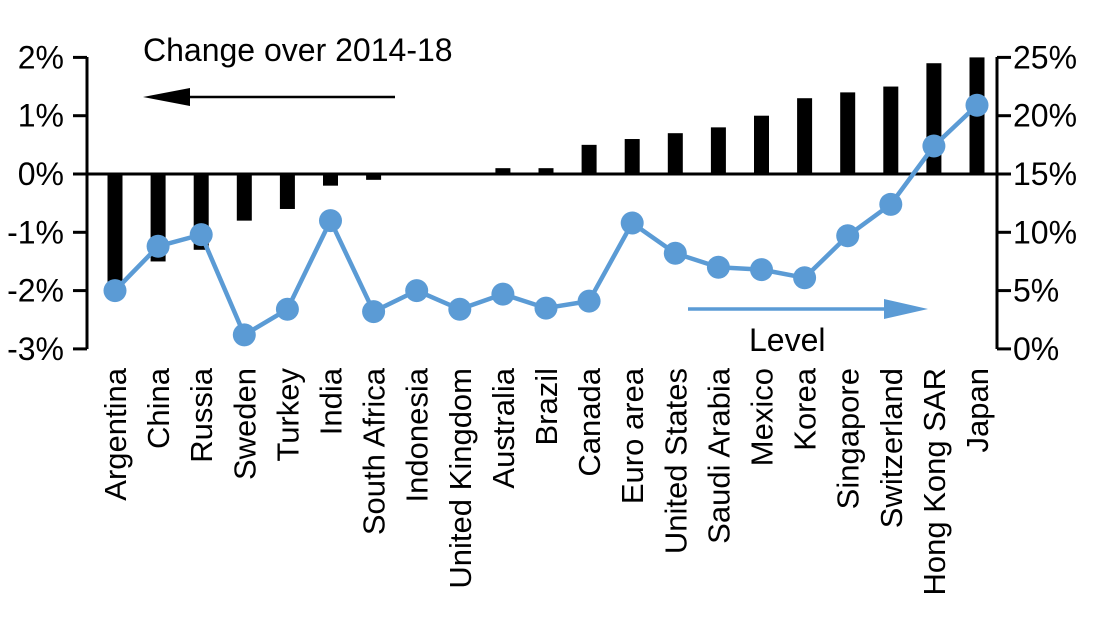 This screenshot has width=1102, height=619. Describe the element at coordinates (718, 150) in the screenshot. I see `bar-Saudi Arabia` at that location.